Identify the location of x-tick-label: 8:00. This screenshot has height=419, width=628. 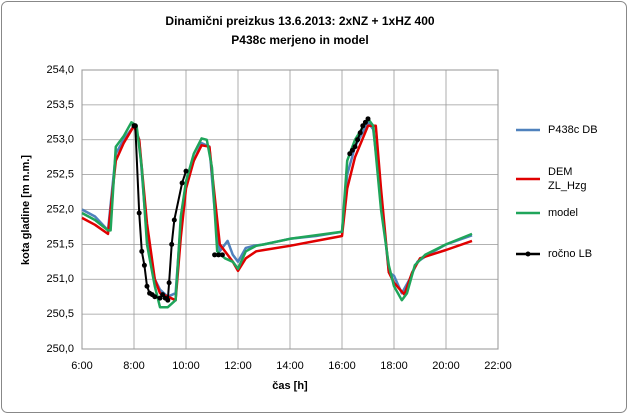
(133, 366).